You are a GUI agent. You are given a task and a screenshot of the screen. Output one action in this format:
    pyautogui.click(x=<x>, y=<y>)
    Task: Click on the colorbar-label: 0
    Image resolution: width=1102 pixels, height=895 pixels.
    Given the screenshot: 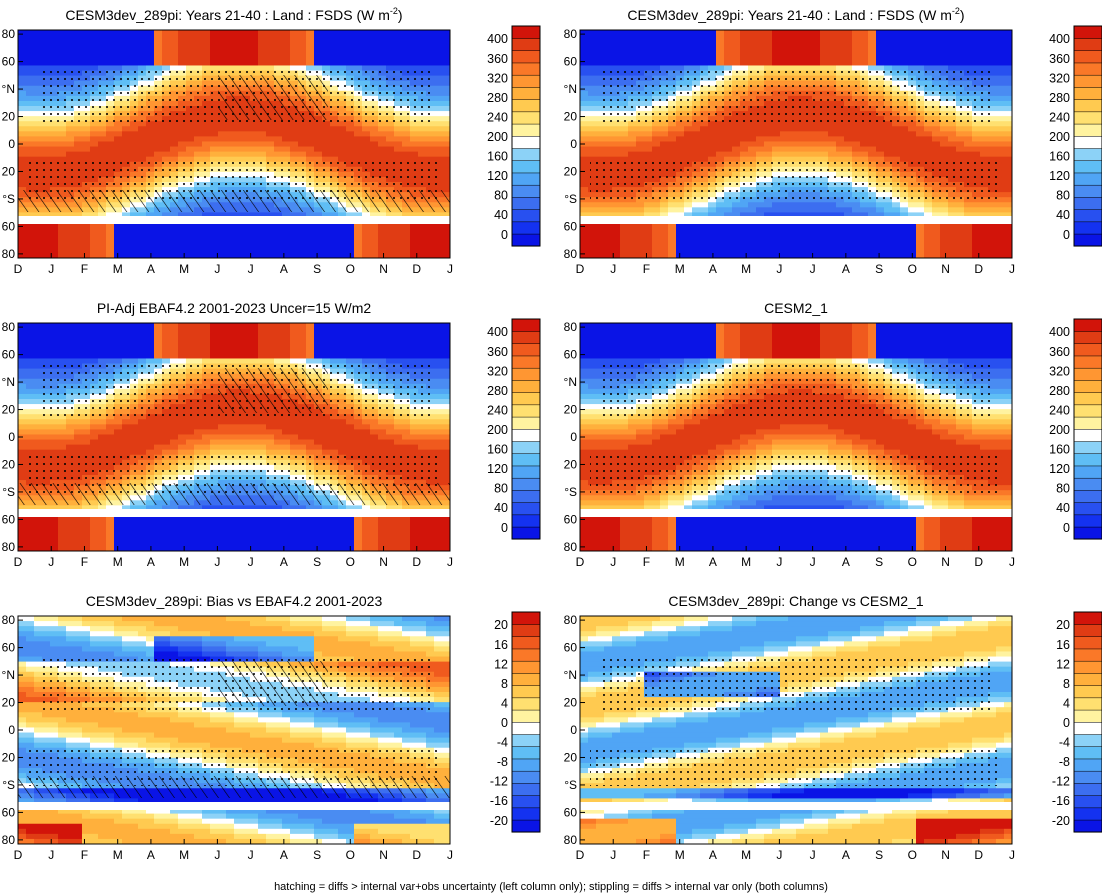 What is the action you would take?
    pyautogui.click(x=504, y=528)
    